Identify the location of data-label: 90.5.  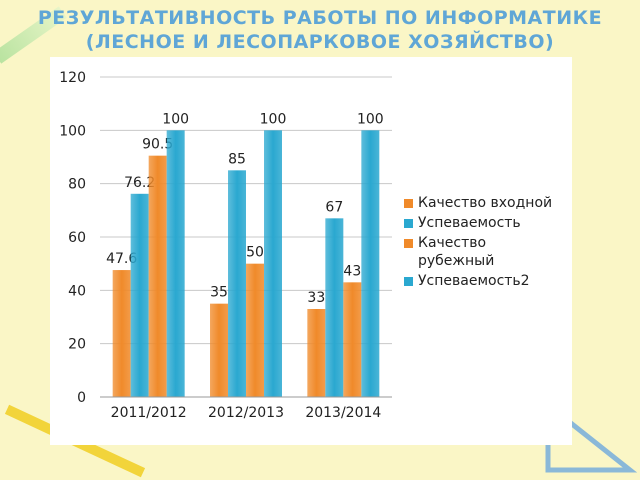
(157, 145).